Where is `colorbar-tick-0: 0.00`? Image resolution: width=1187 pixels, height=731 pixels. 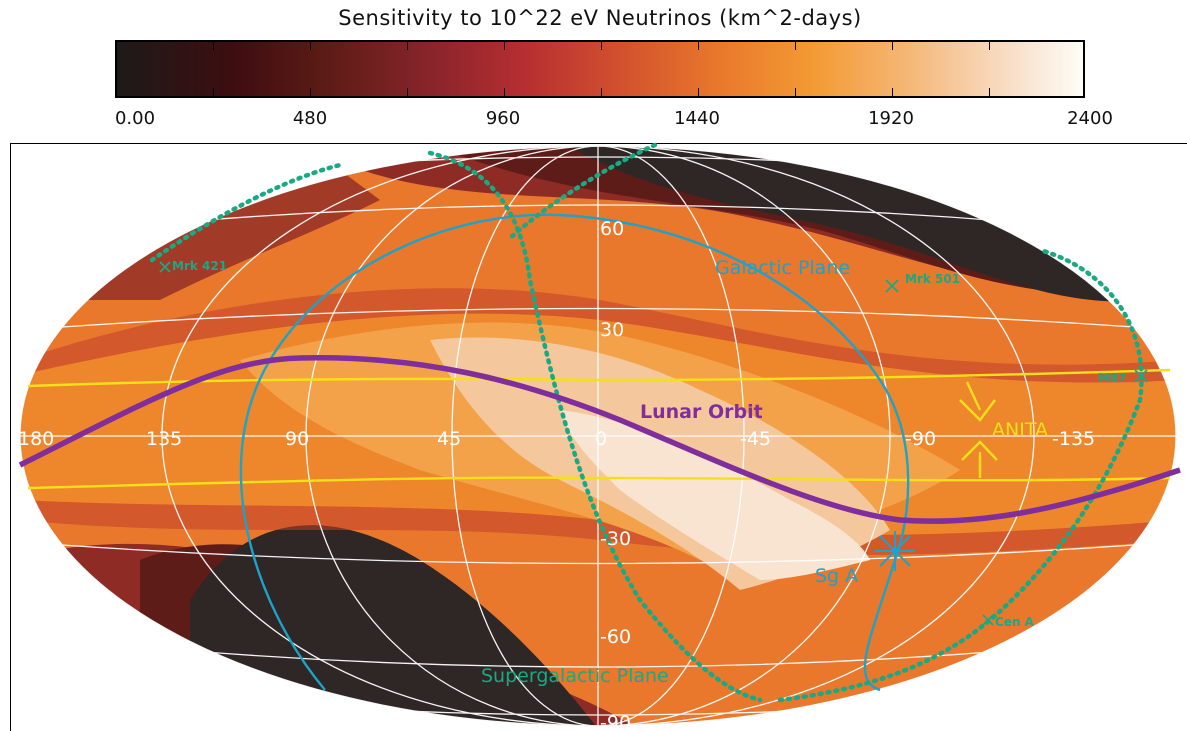 colorbar-tick-0: 0.00 is located at coordinates (135, 118).